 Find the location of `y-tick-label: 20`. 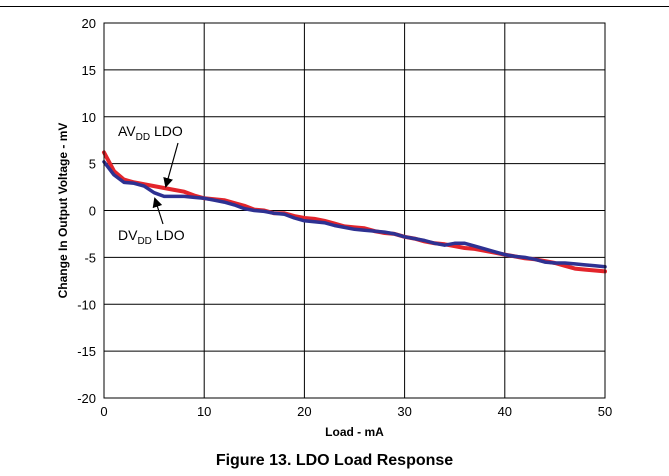

y-tick-label: 20 is located at coordinates (89, 23).